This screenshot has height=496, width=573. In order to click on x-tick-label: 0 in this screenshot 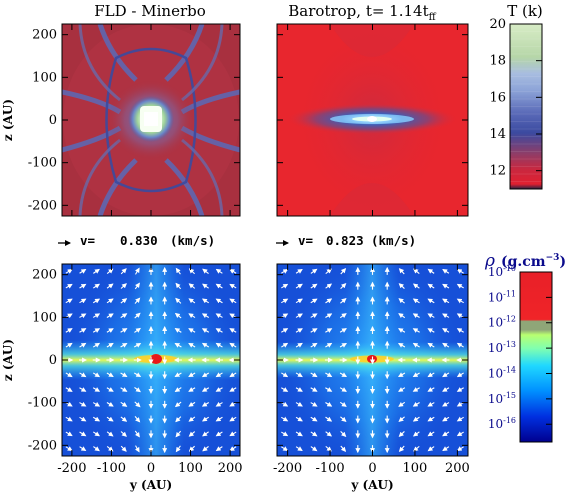, I will do `click(372, 468)`.